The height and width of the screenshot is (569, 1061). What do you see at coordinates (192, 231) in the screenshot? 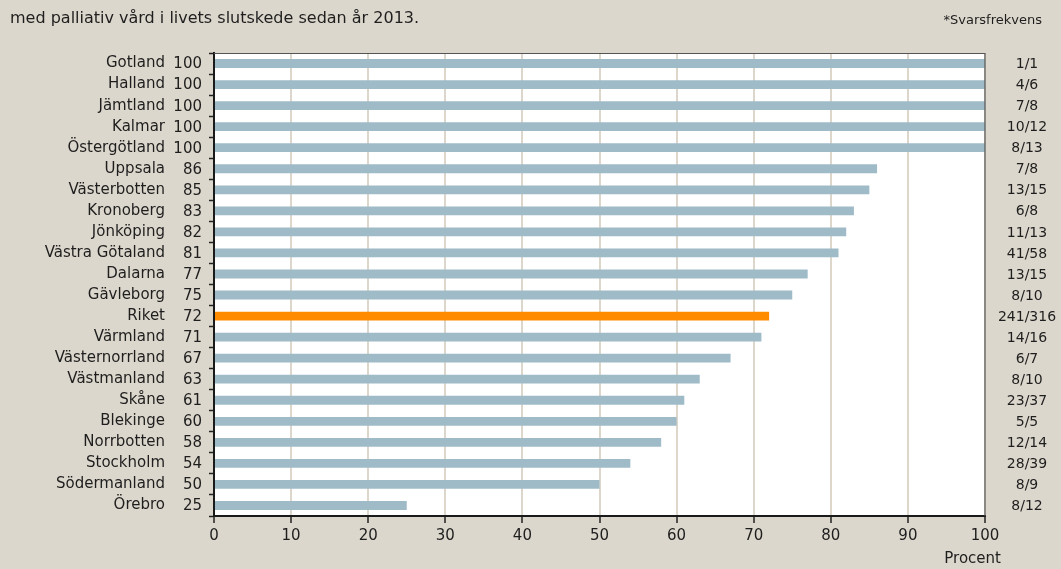
I see `data-label: 82` at bounding box center [192, 231].